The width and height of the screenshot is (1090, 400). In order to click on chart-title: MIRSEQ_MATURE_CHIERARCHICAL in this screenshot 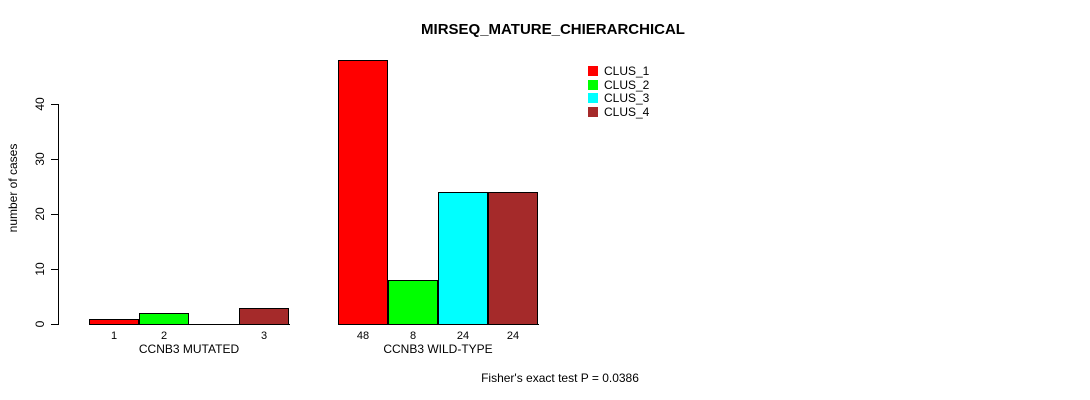, I will do `click(553, 29)`.